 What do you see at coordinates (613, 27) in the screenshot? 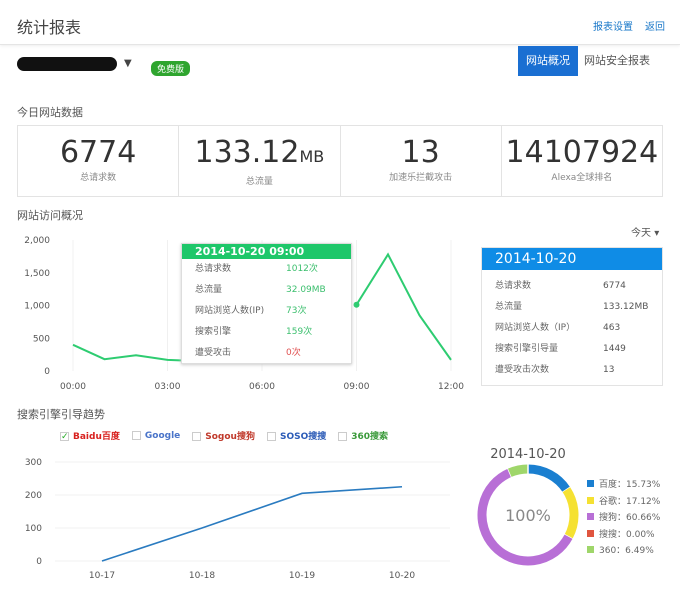
I see `report-settings-link: 报表设置` at bounding box center [613, 27].